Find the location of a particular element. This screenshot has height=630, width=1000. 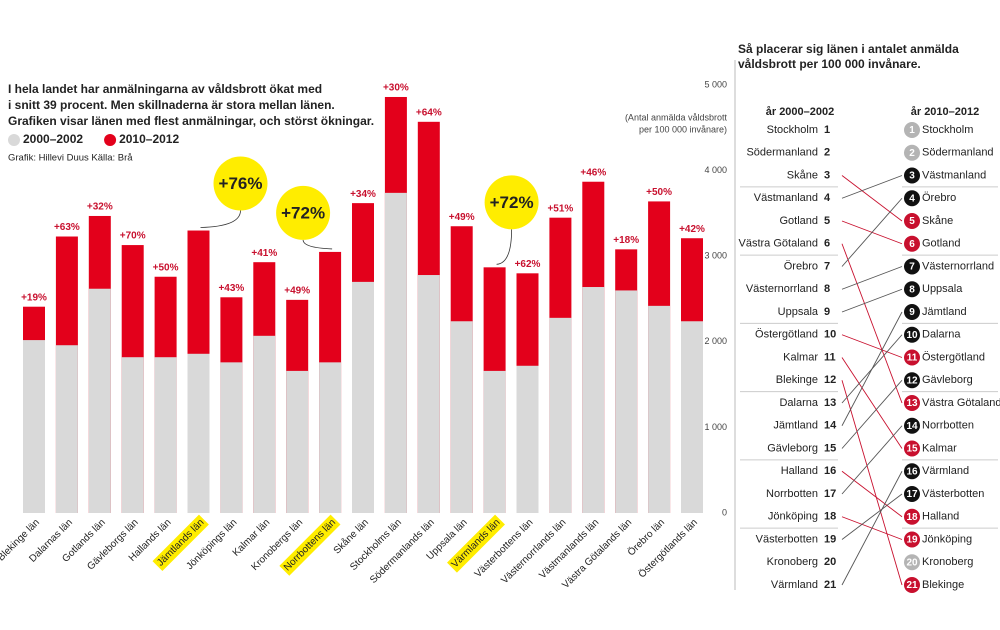

right-rank: 9 is located at coordinates (912, 312).